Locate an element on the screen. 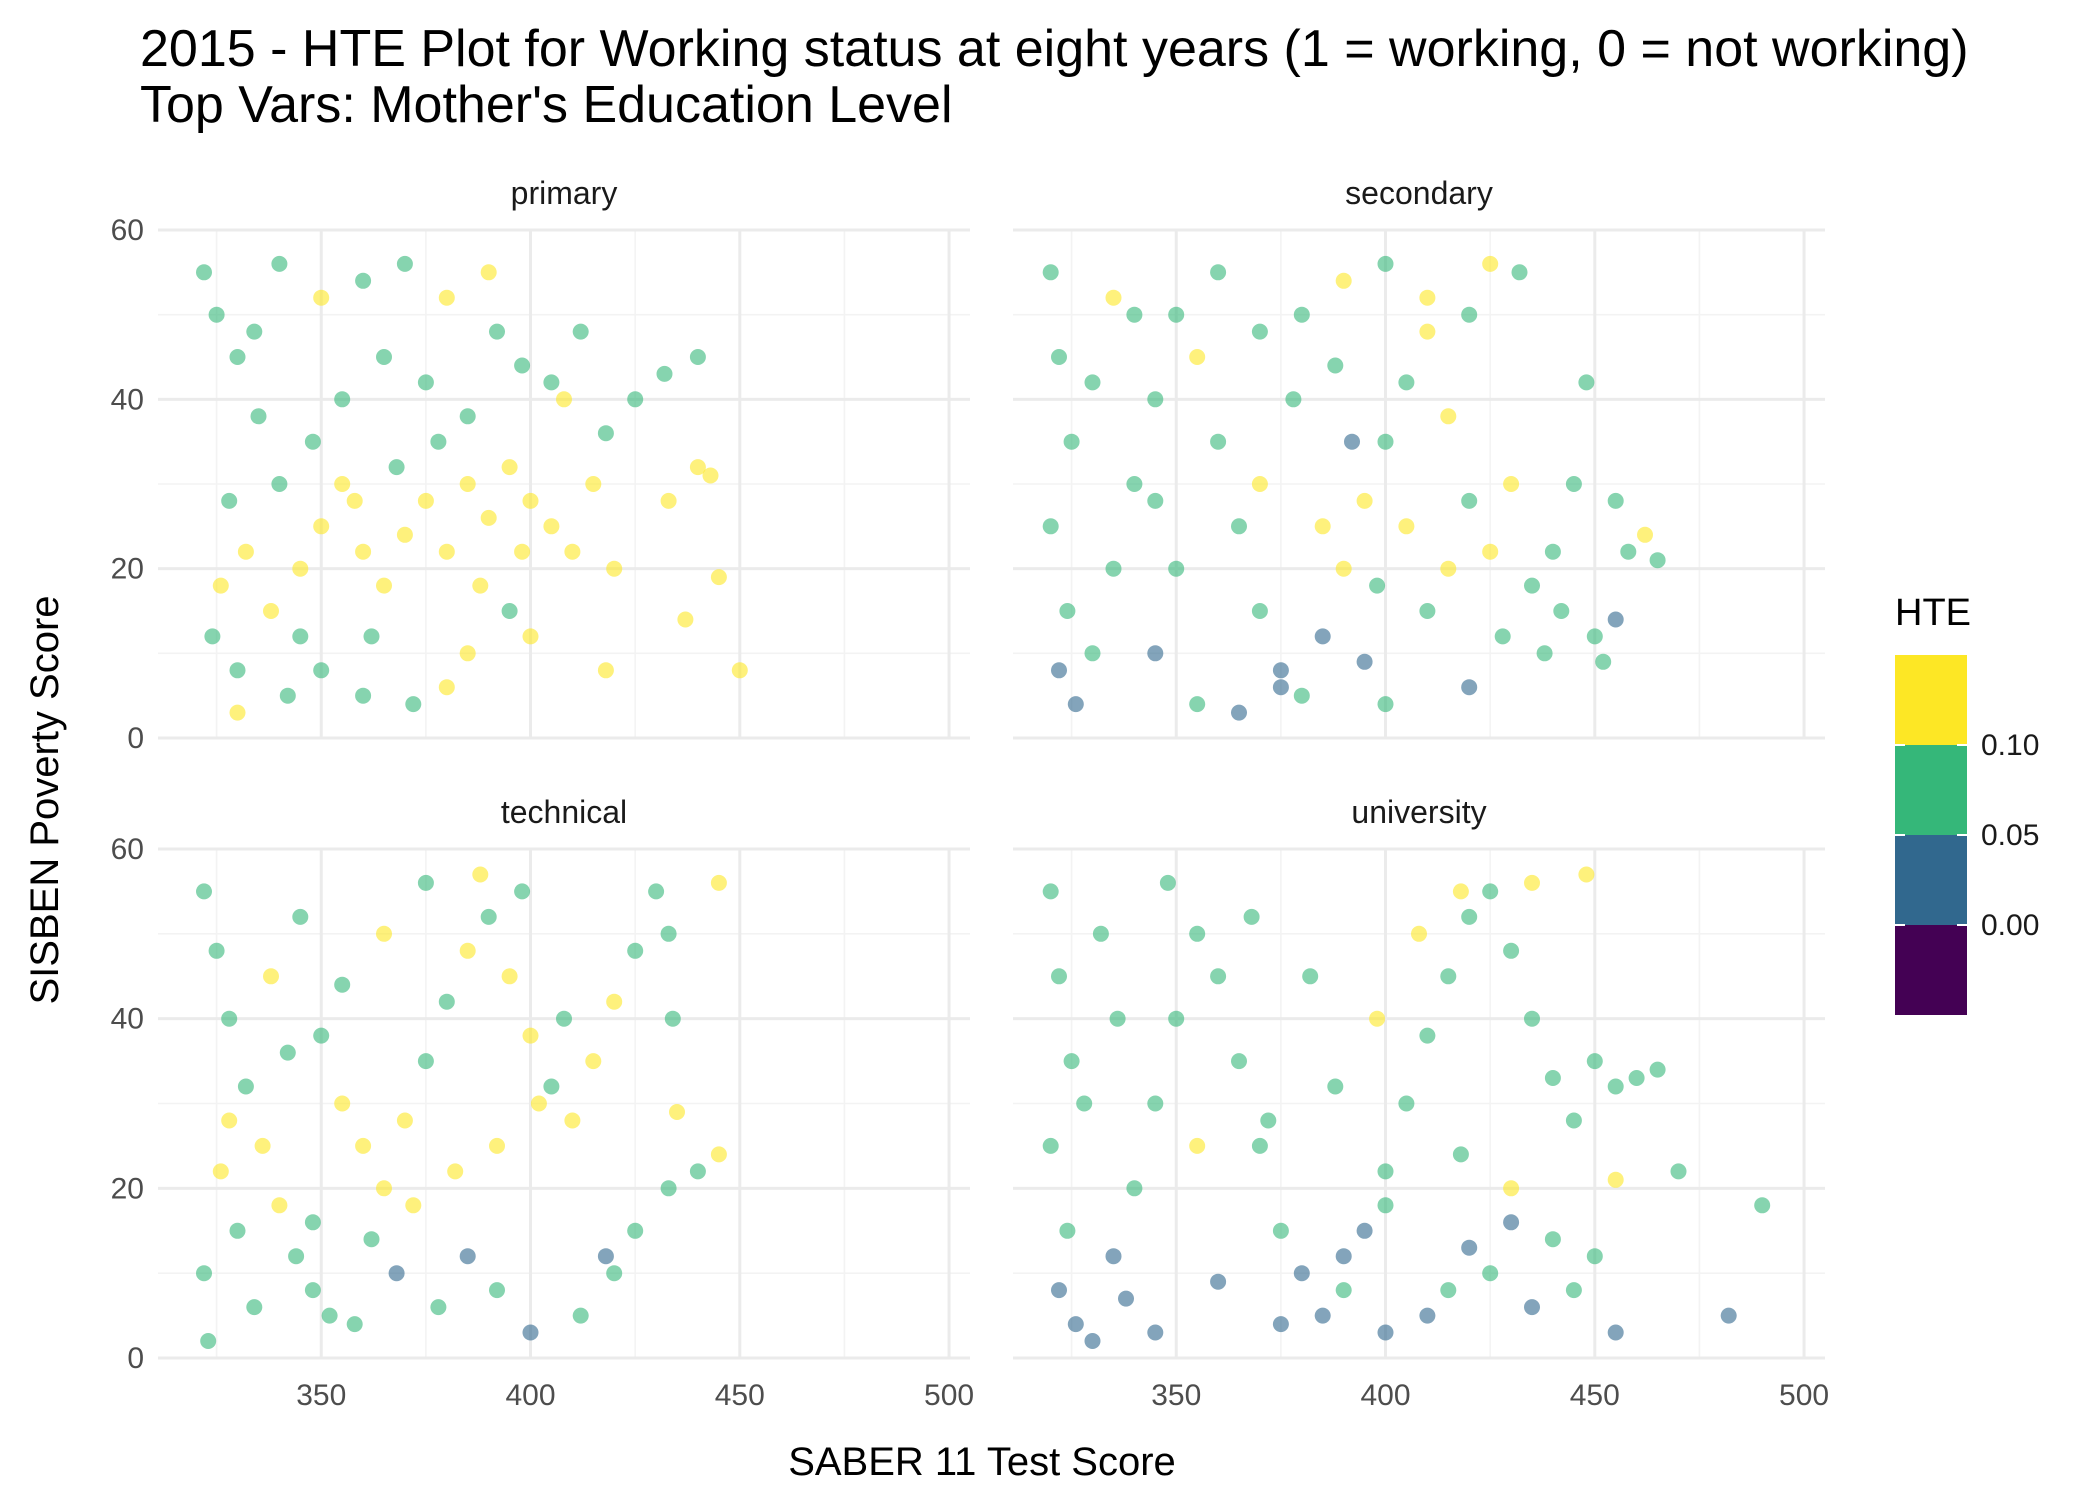 The image size is (2100, 1505). facet-panel-secondary: secondary is located at coordinates (1419, 457).